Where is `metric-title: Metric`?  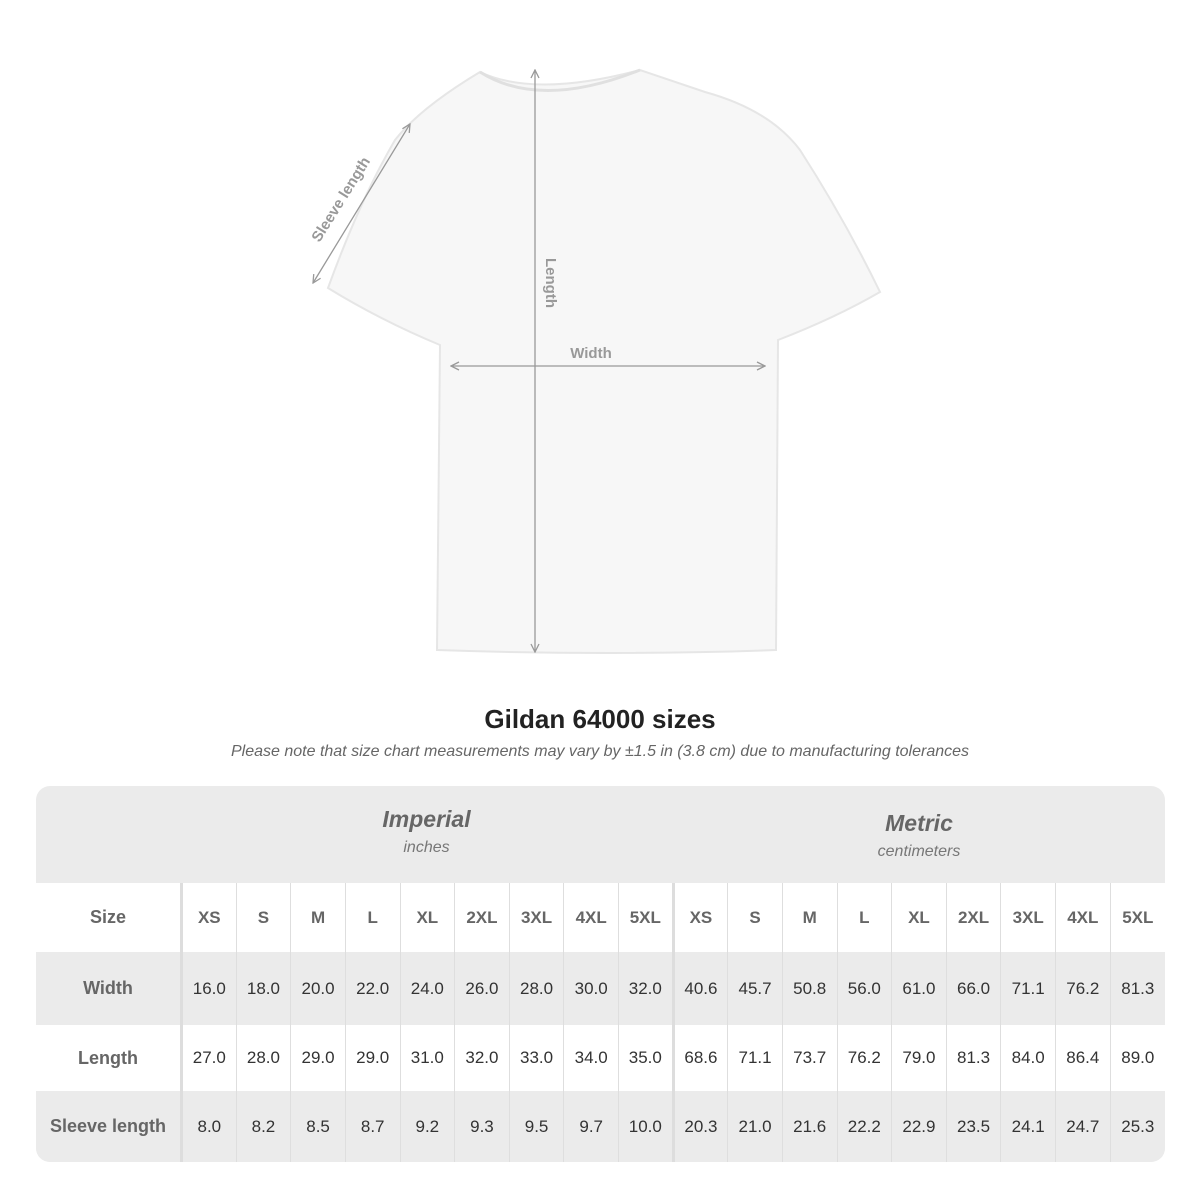
metric-title: Metric is located at coordinates (919, 823).